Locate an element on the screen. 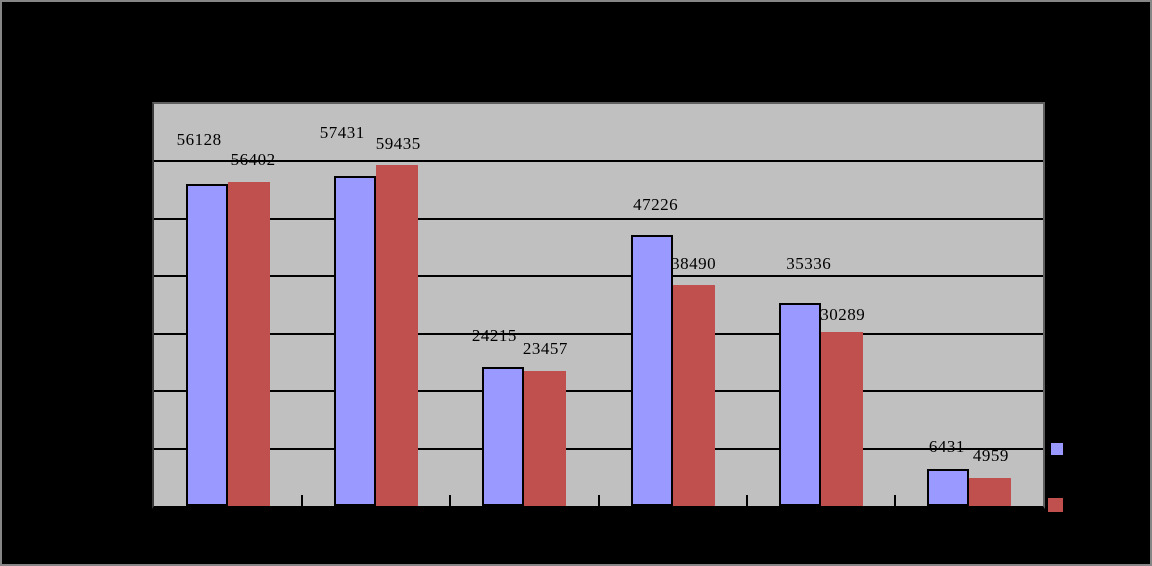 This screenshot has height=566, width=1152. bar-series2-cat2 is located at coordinates (397, 335).